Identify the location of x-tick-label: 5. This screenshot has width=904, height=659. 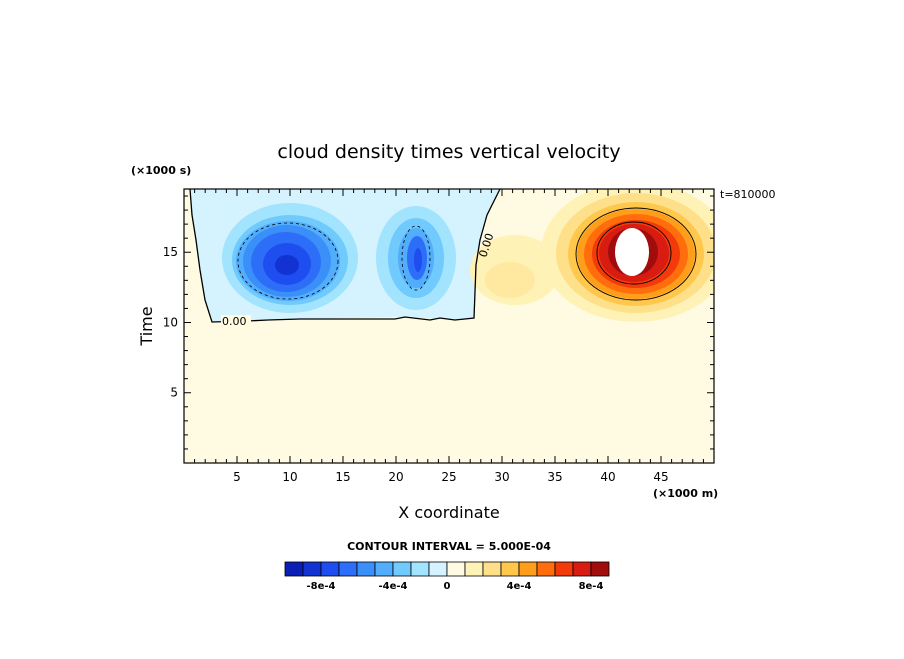
(237, 477).